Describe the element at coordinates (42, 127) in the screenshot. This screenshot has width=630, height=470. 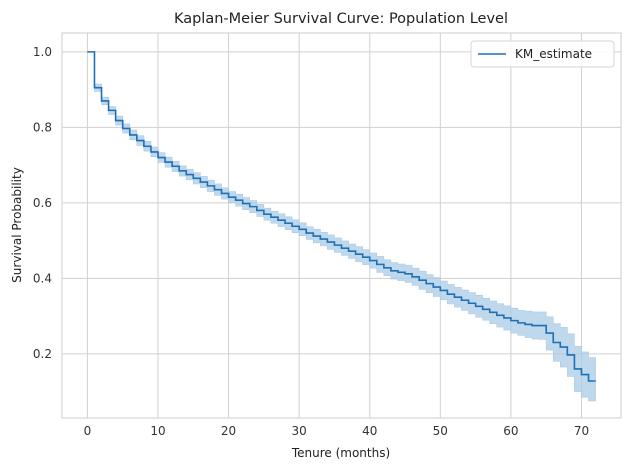
I see `y-tick-label: 0.8` at that location.